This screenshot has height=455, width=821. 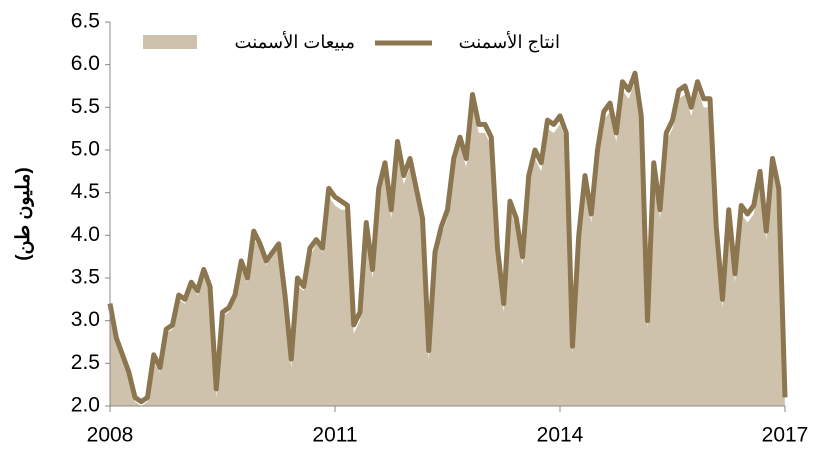 I want to click on y-axis-label: (مليون طن), so click(x=23, y=214).